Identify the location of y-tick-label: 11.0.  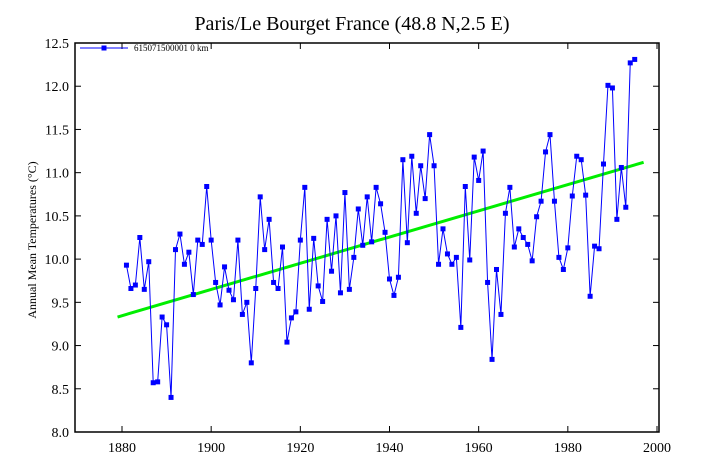
(57, 174).